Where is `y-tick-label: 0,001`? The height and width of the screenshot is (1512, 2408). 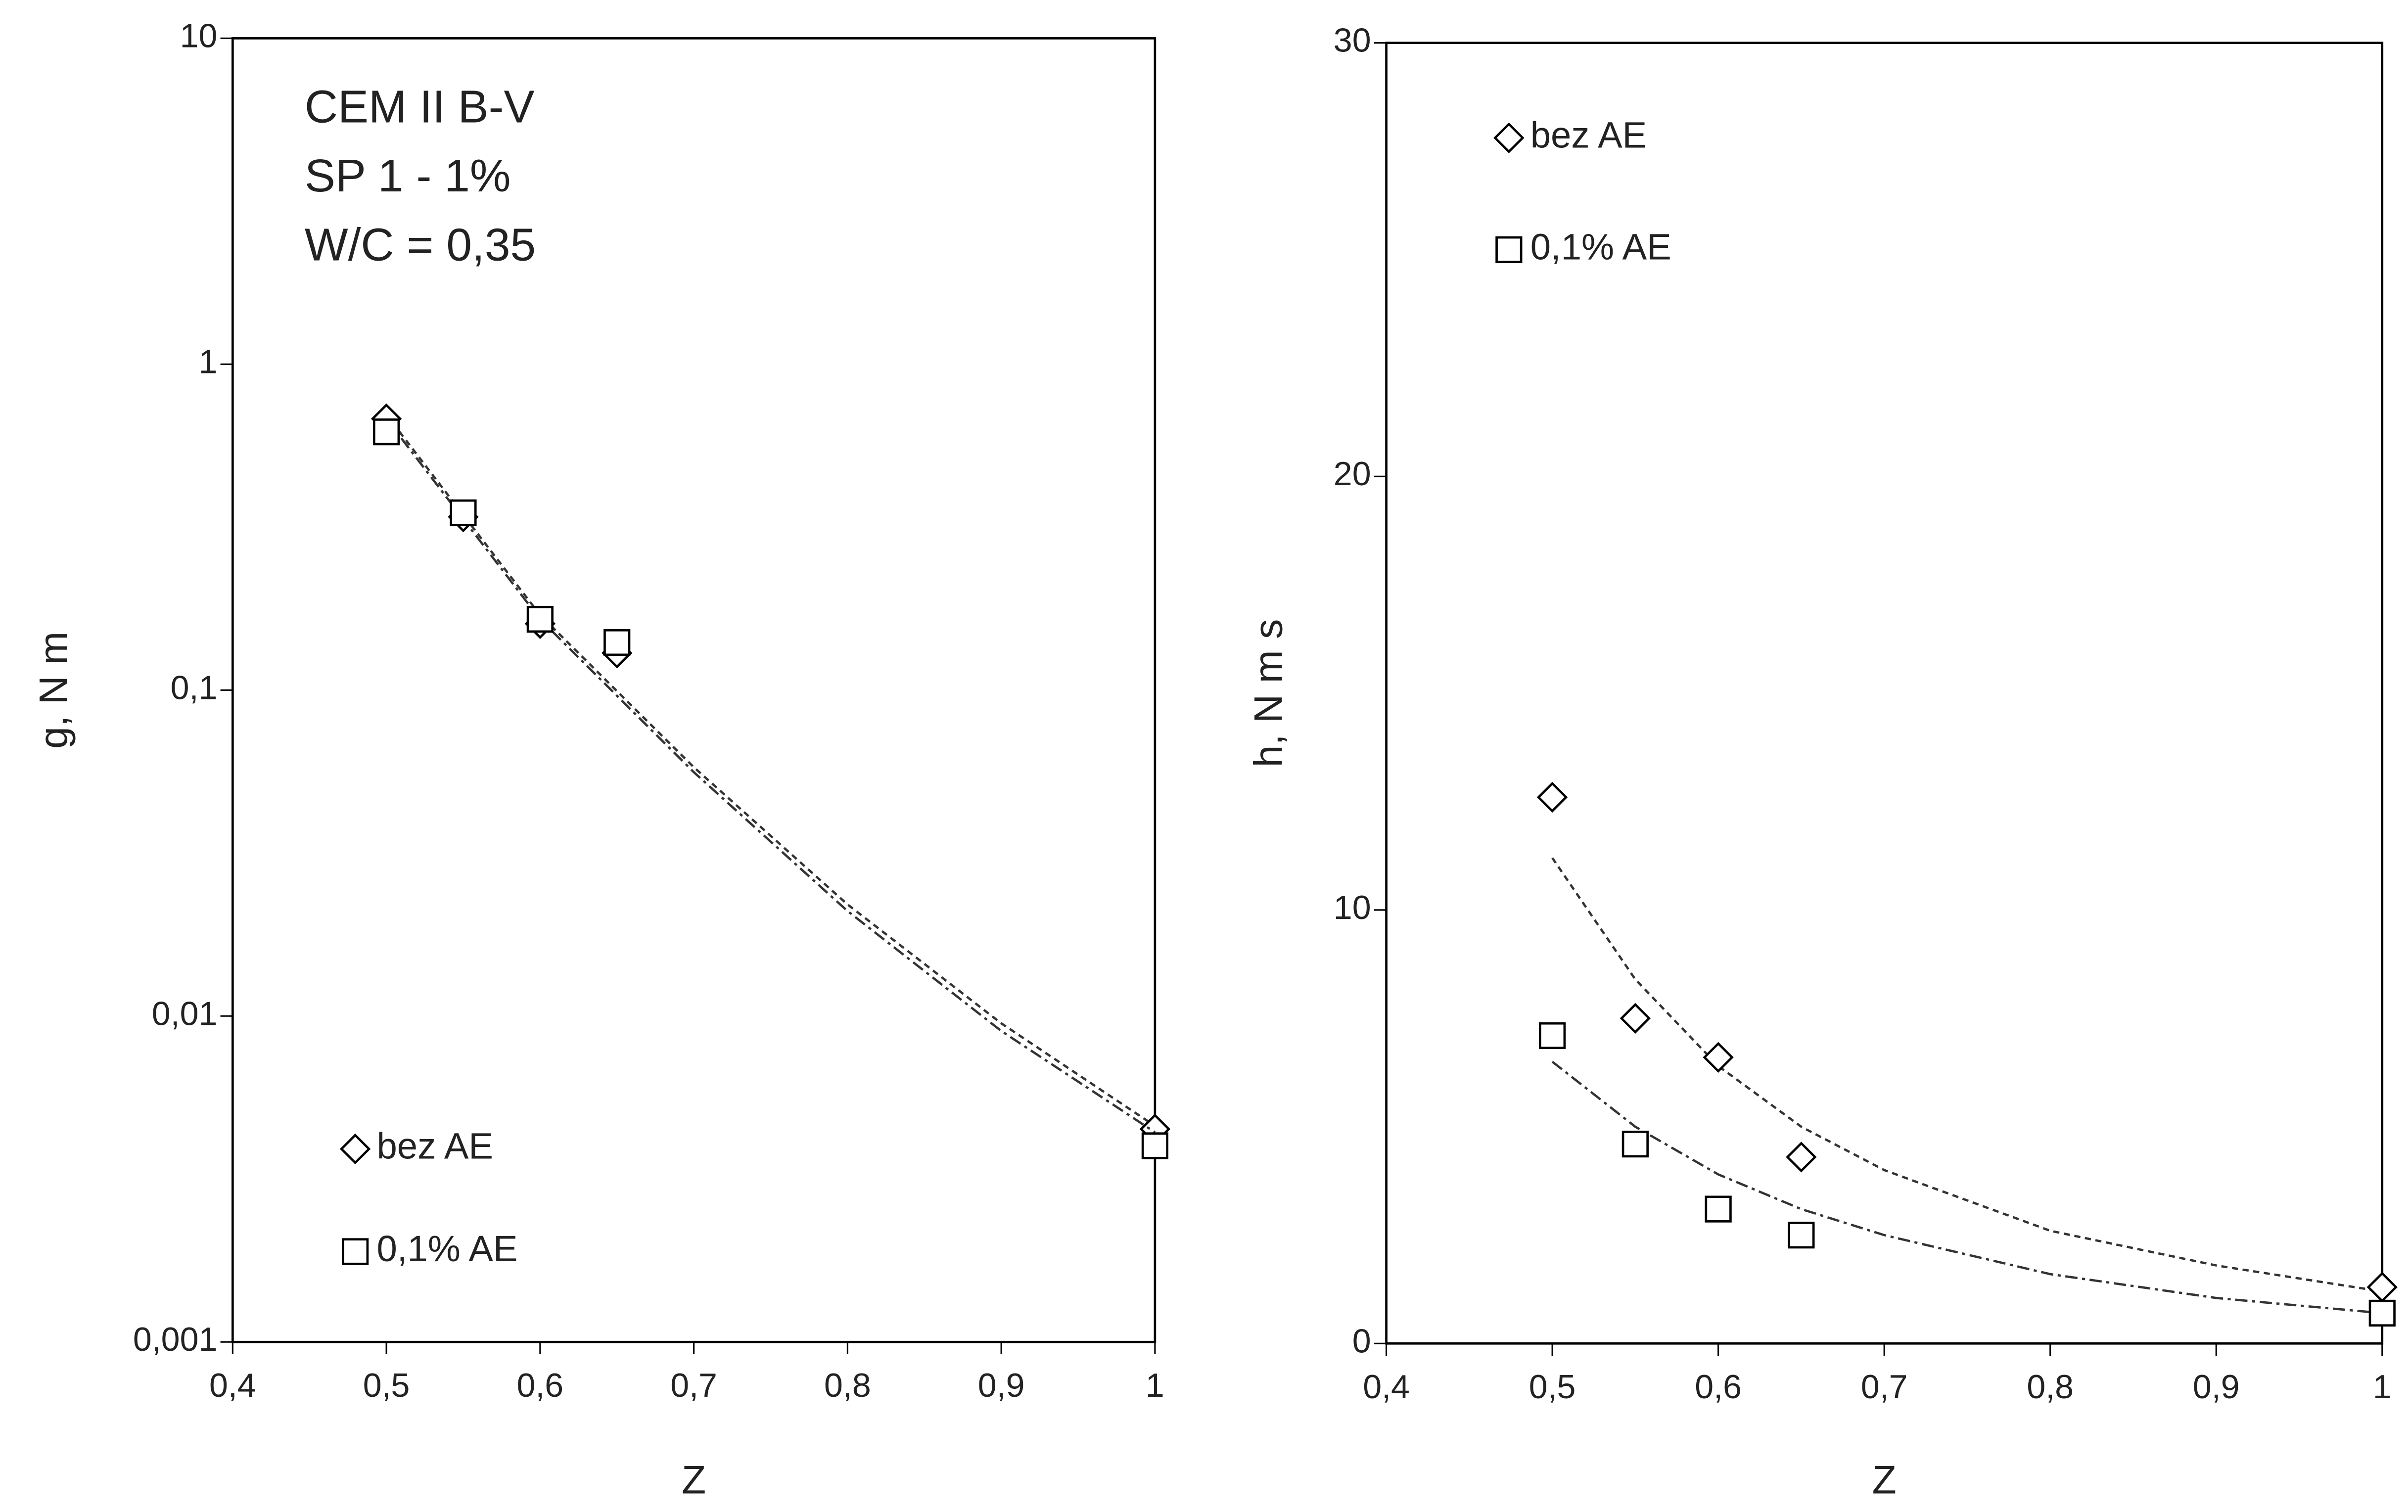
y-tick-label: 0,001 is located at coordinates (175, 1339).